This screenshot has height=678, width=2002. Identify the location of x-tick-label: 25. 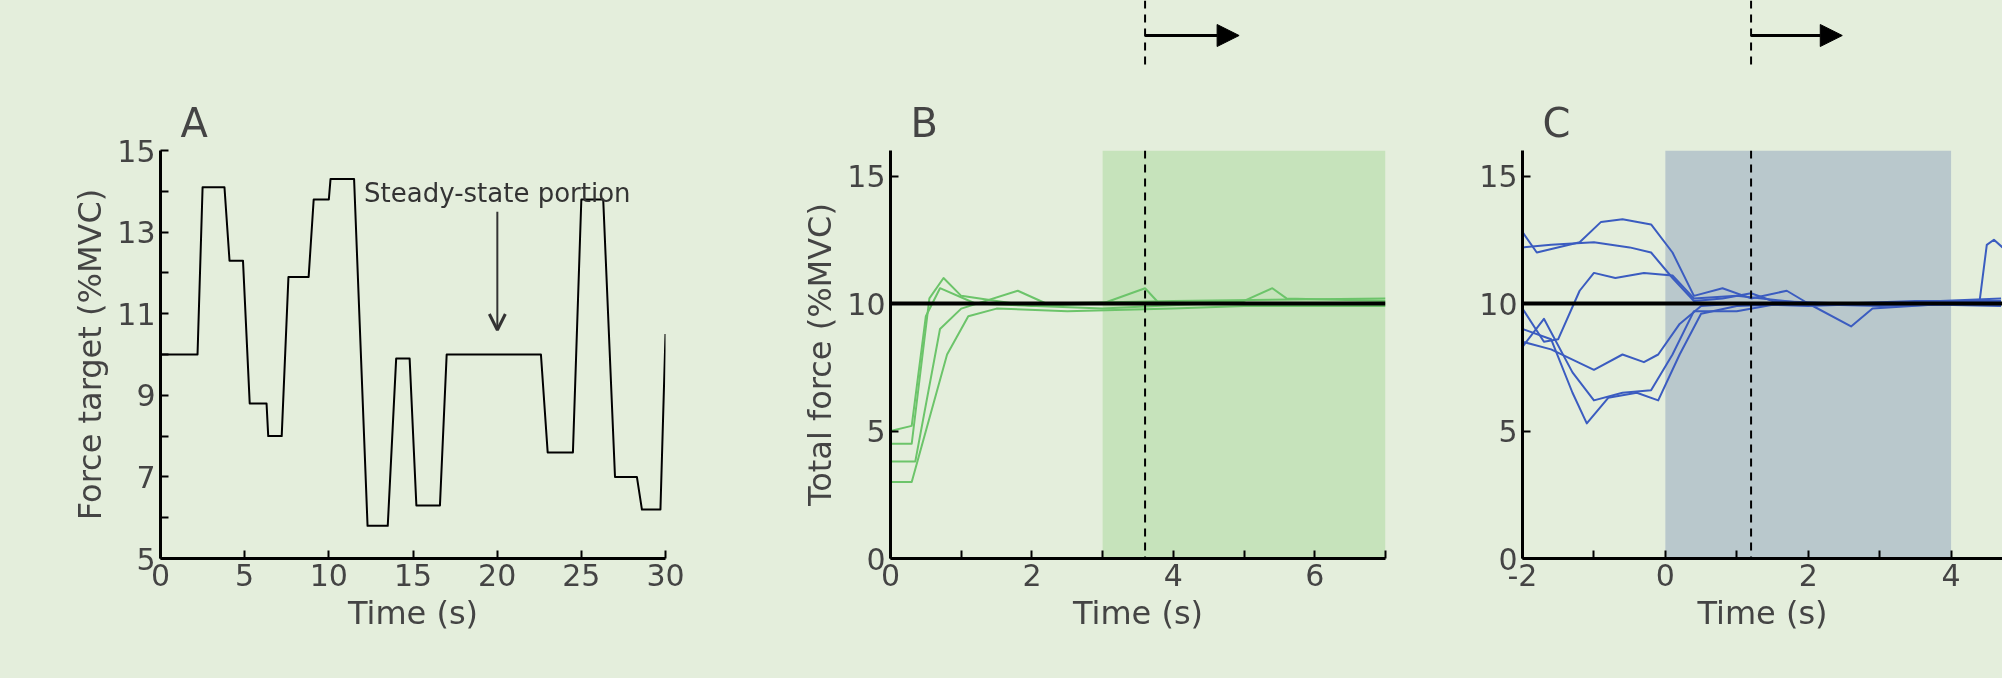
(581, 575).